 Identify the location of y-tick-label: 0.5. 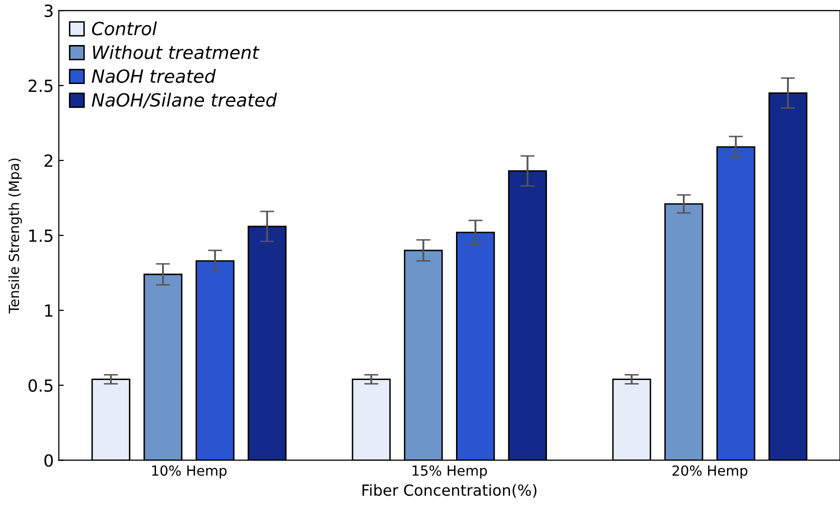
(40, 385).